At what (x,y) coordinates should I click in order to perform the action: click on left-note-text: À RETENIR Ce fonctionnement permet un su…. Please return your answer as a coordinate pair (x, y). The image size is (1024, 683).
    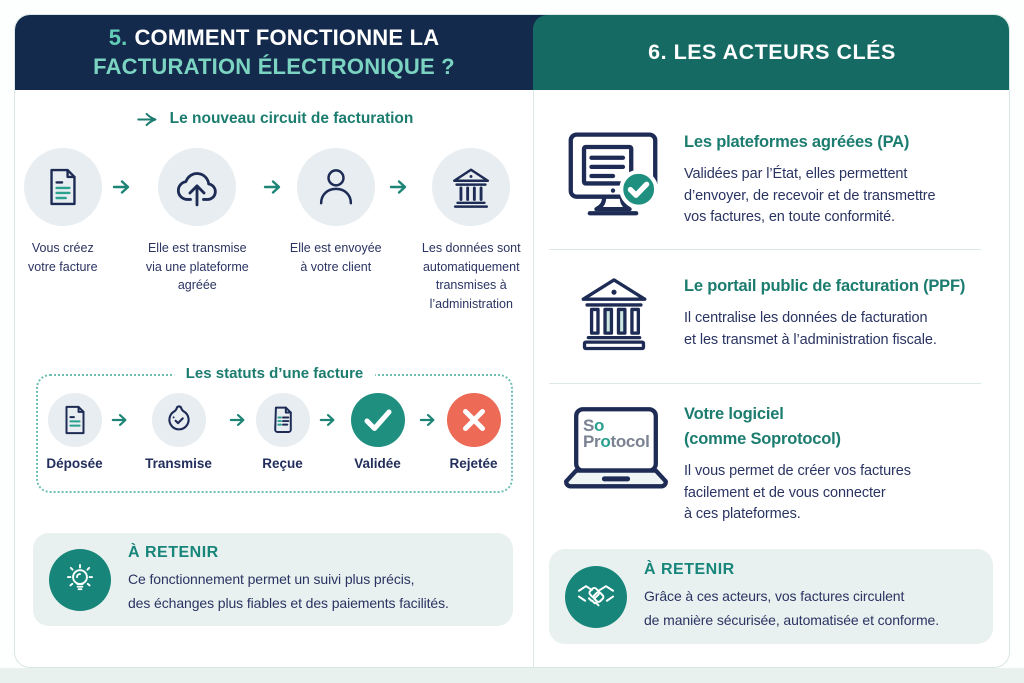
    Looking at the image, I should click on (288, 579).